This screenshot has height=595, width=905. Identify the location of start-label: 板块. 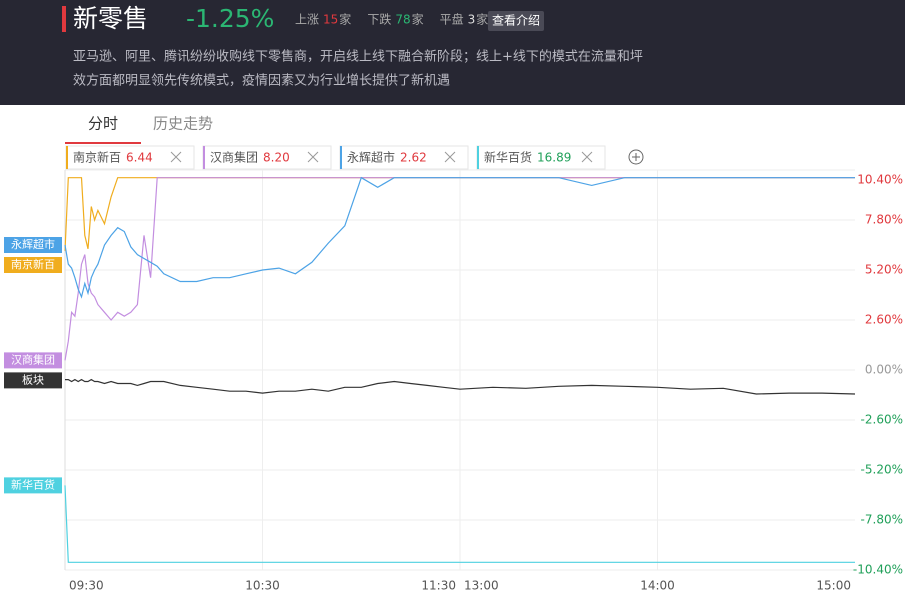
(33, 379).